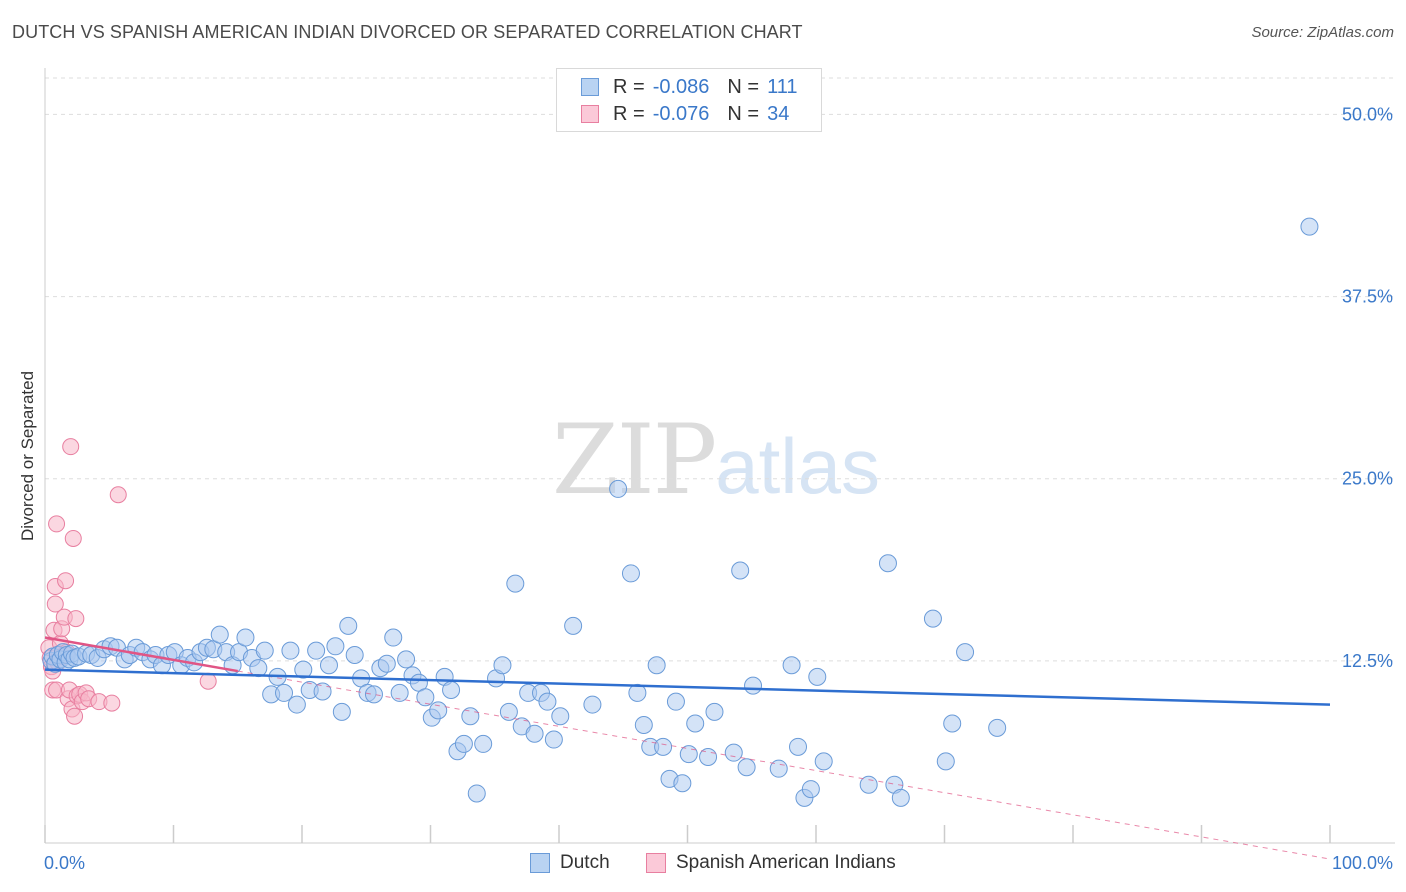 This screenshot has height=892, width=1406. I want to click on bottom-legend-swatch-spanish, so click(656, 863).